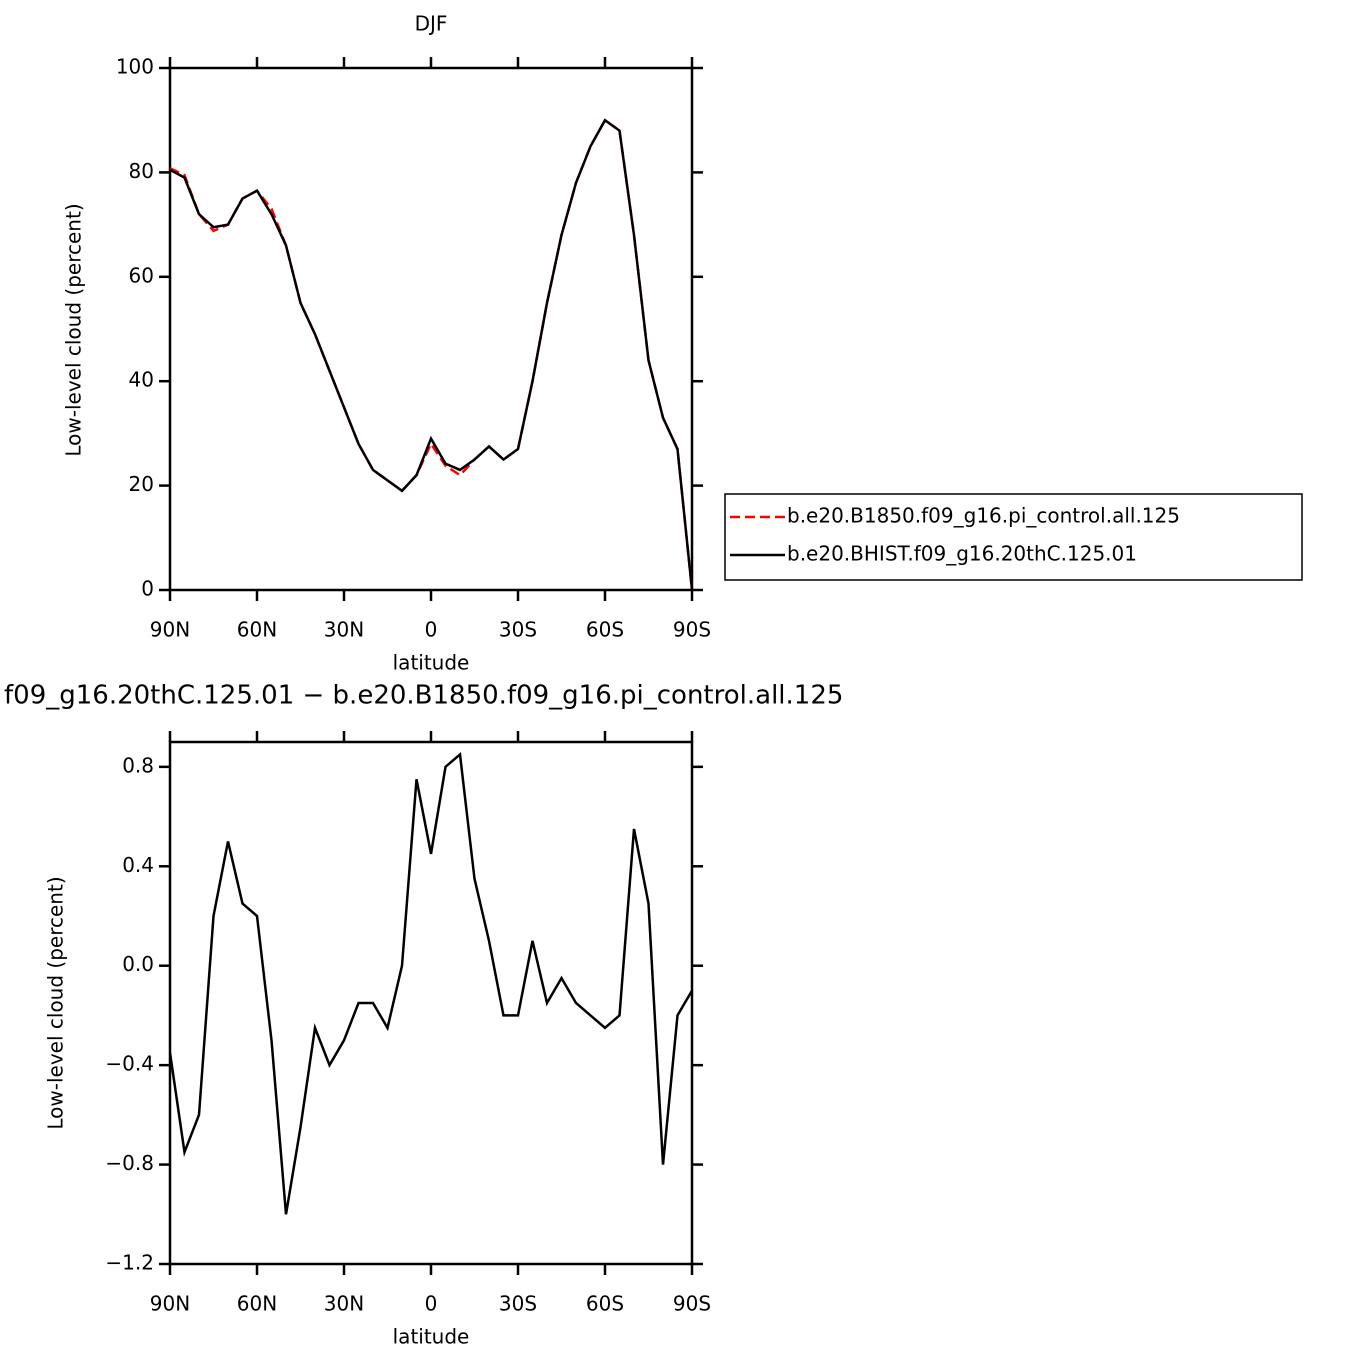 The image size is (1360, 1358). What do you see at coordinates (129, 1263) in the screenshot?
I see `y-tick-label: −1.2` at bounding box center [129, 1263].